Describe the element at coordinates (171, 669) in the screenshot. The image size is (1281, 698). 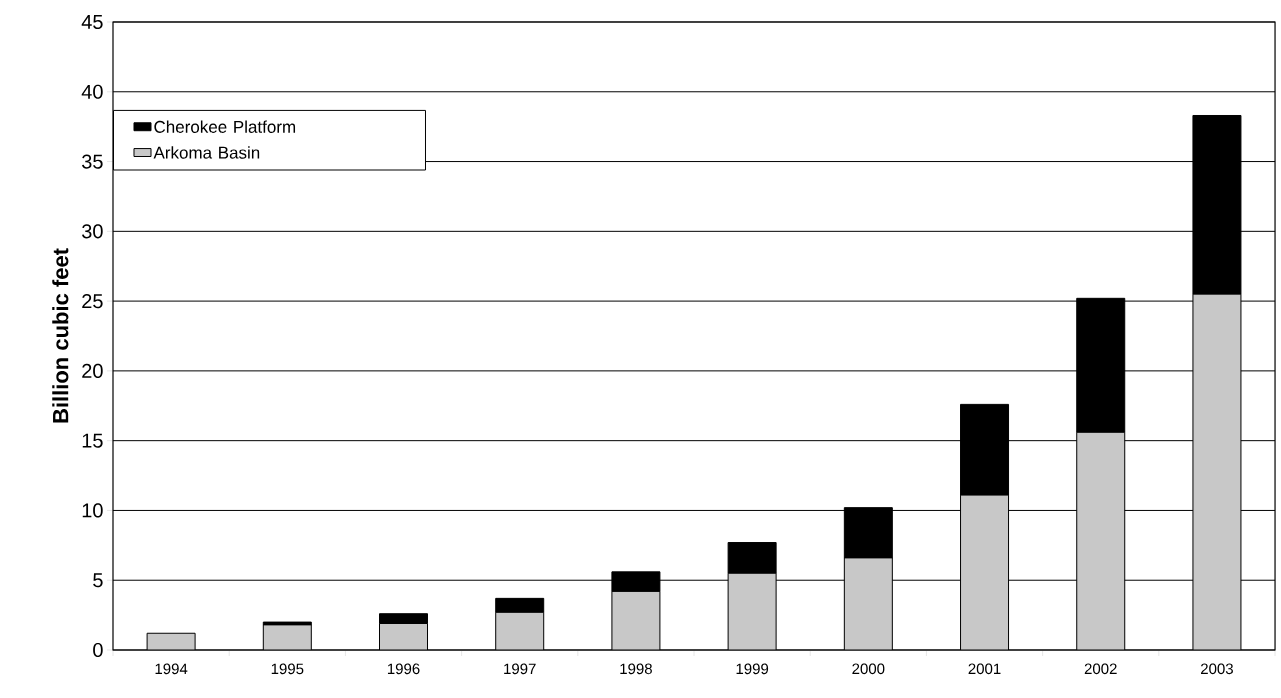
I see `x-tick-label: 1994` at that location.